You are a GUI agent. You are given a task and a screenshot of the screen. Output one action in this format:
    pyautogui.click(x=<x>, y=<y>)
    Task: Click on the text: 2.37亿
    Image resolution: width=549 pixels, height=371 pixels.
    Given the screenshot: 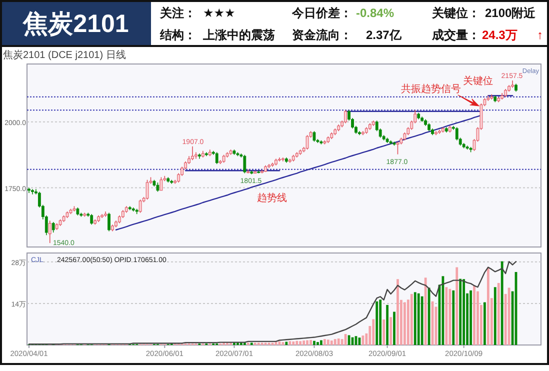 What is the action you would take?
    pyautogui.click(x=384, y=35)
    